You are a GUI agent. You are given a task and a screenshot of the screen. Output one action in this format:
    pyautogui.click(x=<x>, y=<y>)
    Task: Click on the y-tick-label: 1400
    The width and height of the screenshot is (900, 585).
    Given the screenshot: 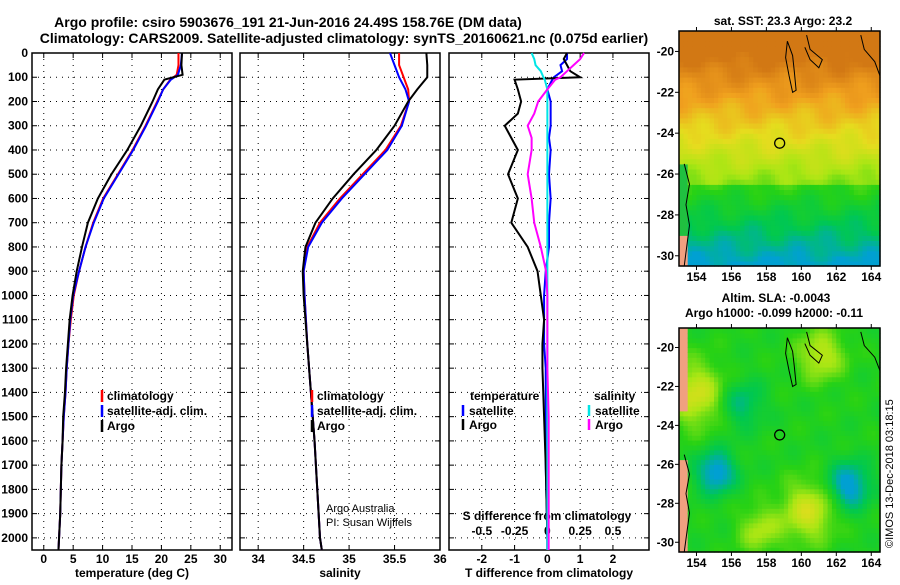 What is the action you would take?
    pyautogui.click(x=14, y=392)
    